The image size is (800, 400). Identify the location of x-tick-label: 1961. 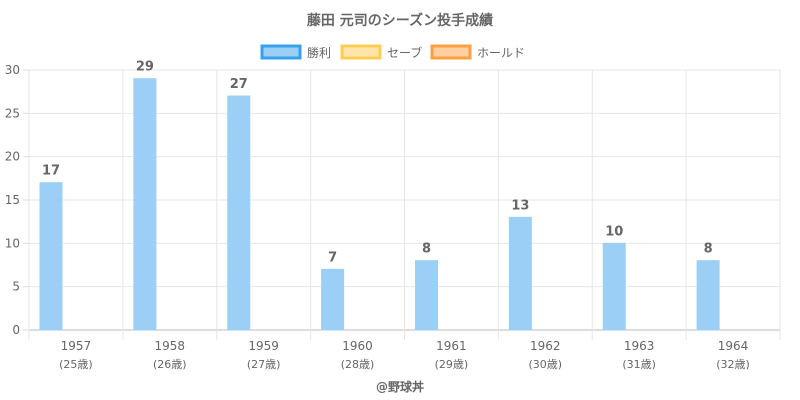
(451, 346).